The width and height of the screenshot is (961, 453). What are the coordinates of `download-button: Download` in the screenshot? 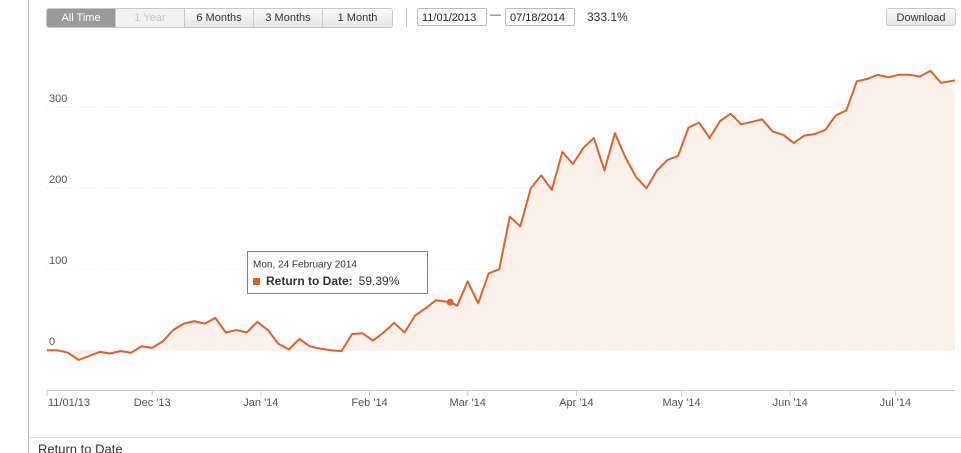 It's located at (921, 17).